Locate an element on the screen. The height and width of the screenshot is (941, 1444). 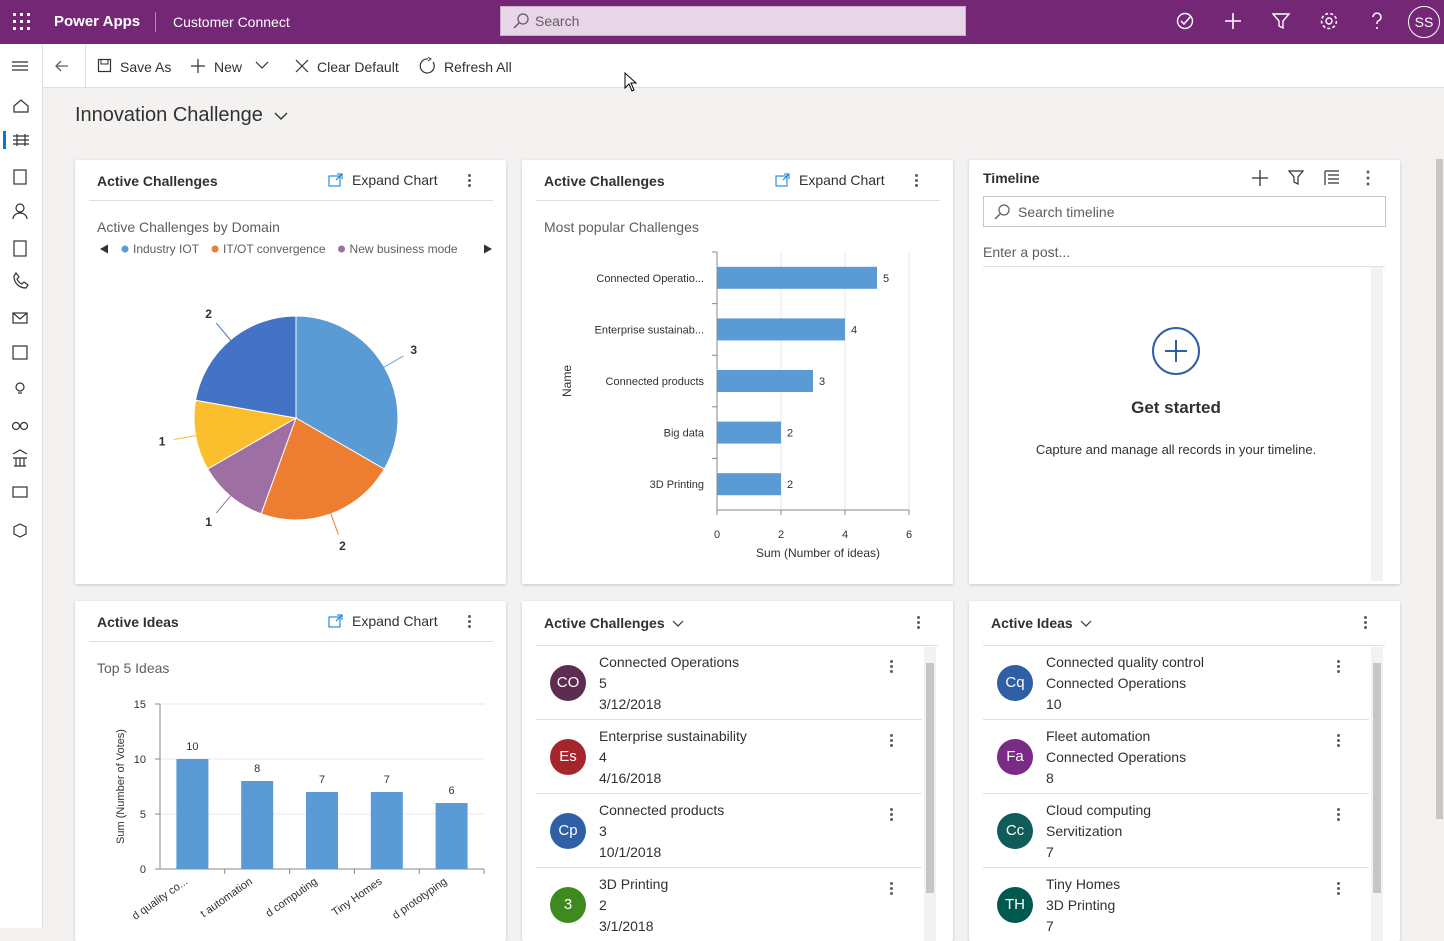
save-as-button: Save As is located at coordinates (146, 67).